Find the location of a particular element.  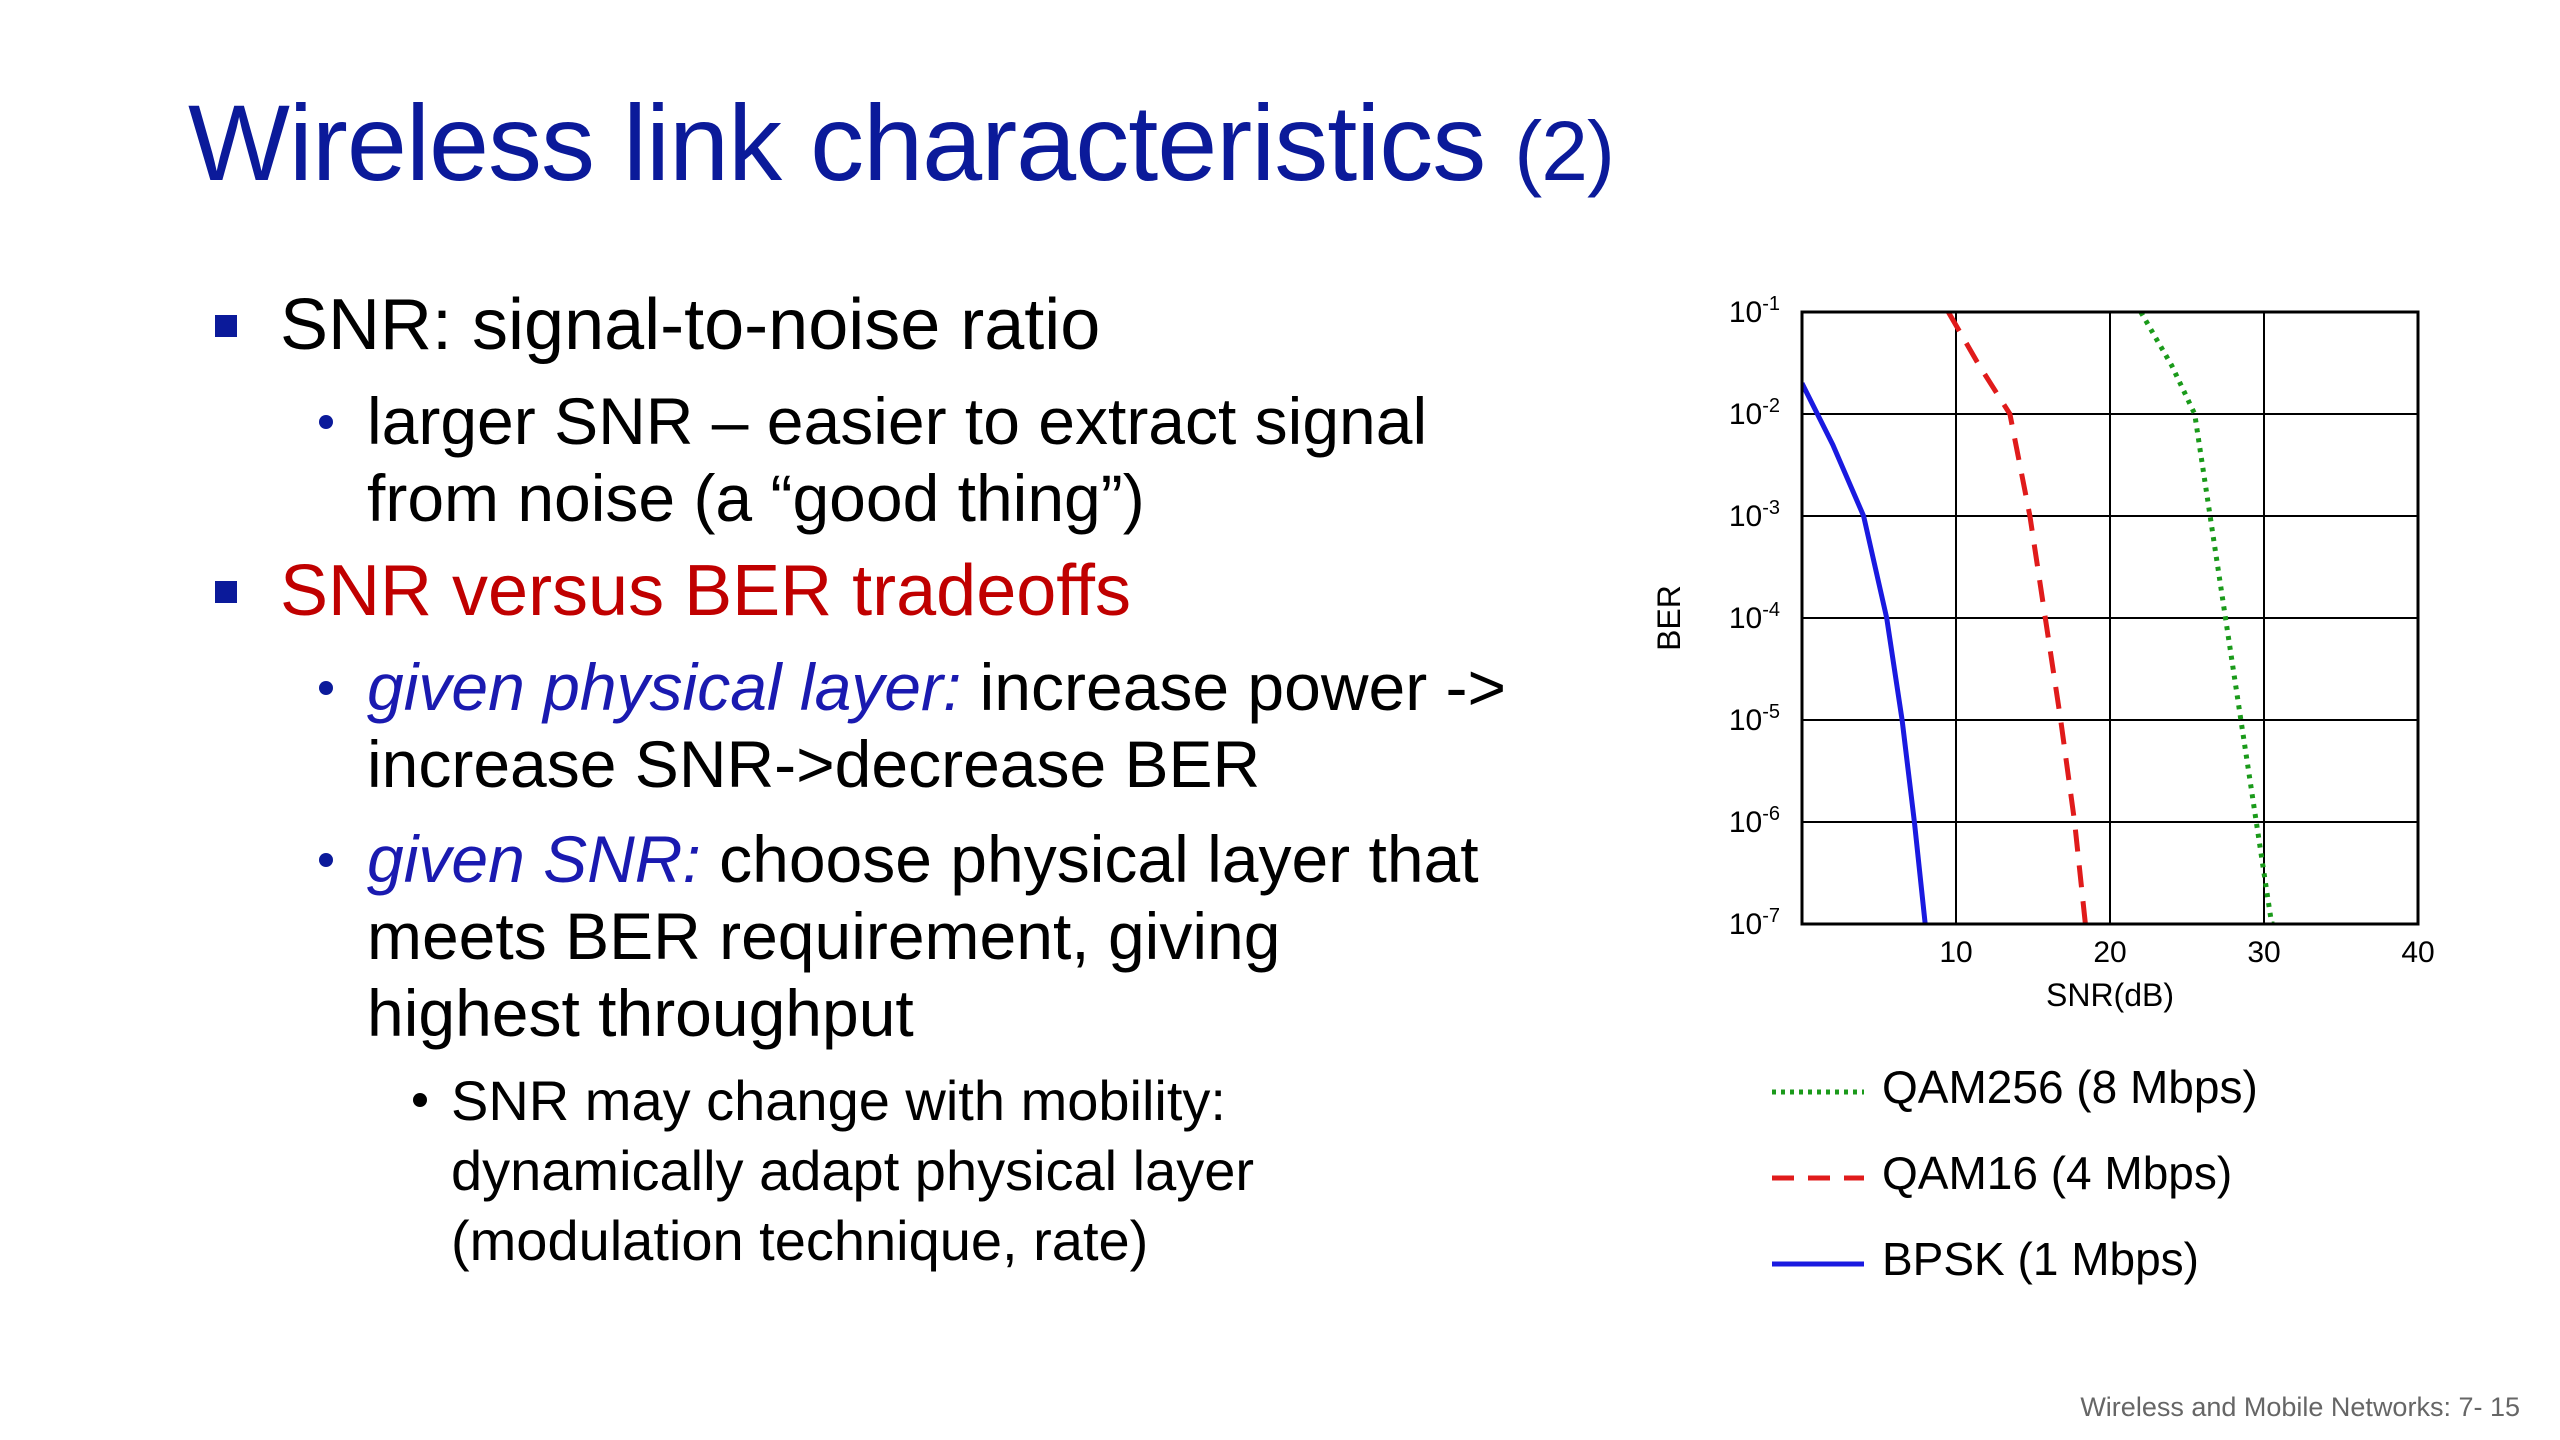

y-tick-label: 10⁻¹ is located at coordinates (1754, 311).